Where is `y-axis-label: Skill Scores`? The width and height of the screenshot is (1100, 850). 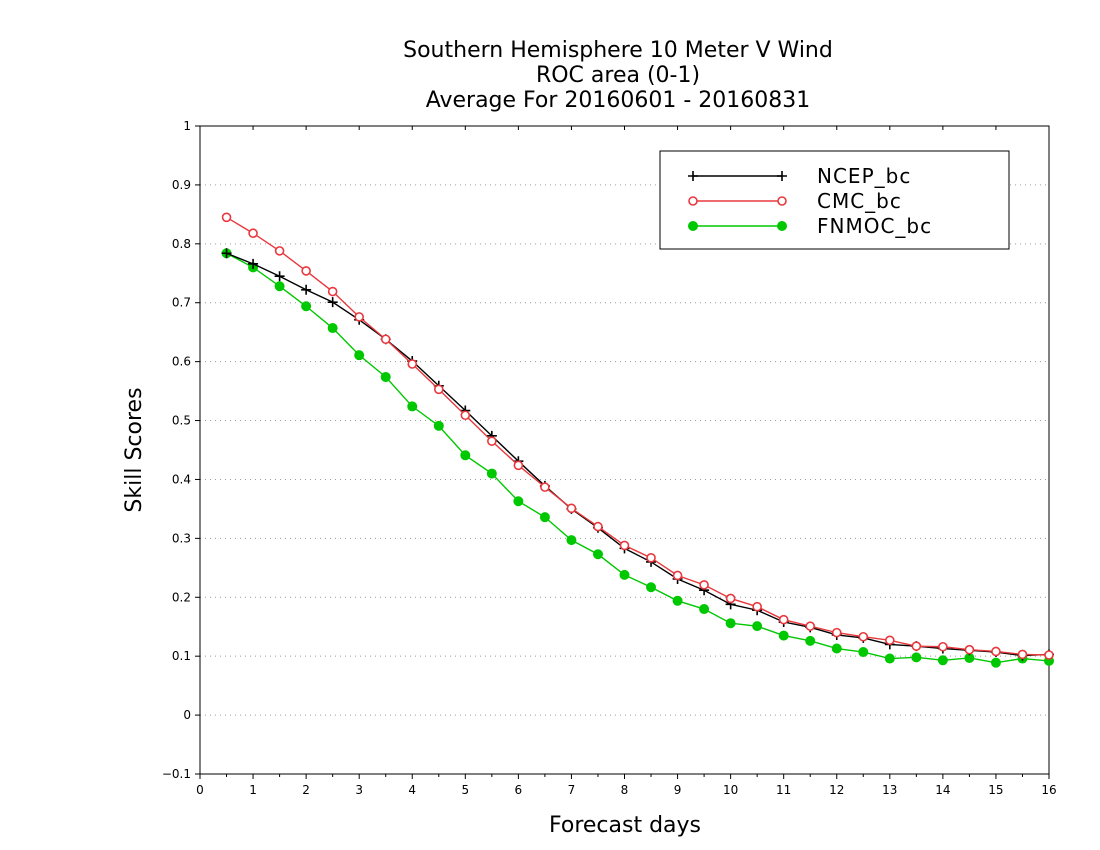
y-axis-label: Skill Scores is located at coordinates (134, 449).